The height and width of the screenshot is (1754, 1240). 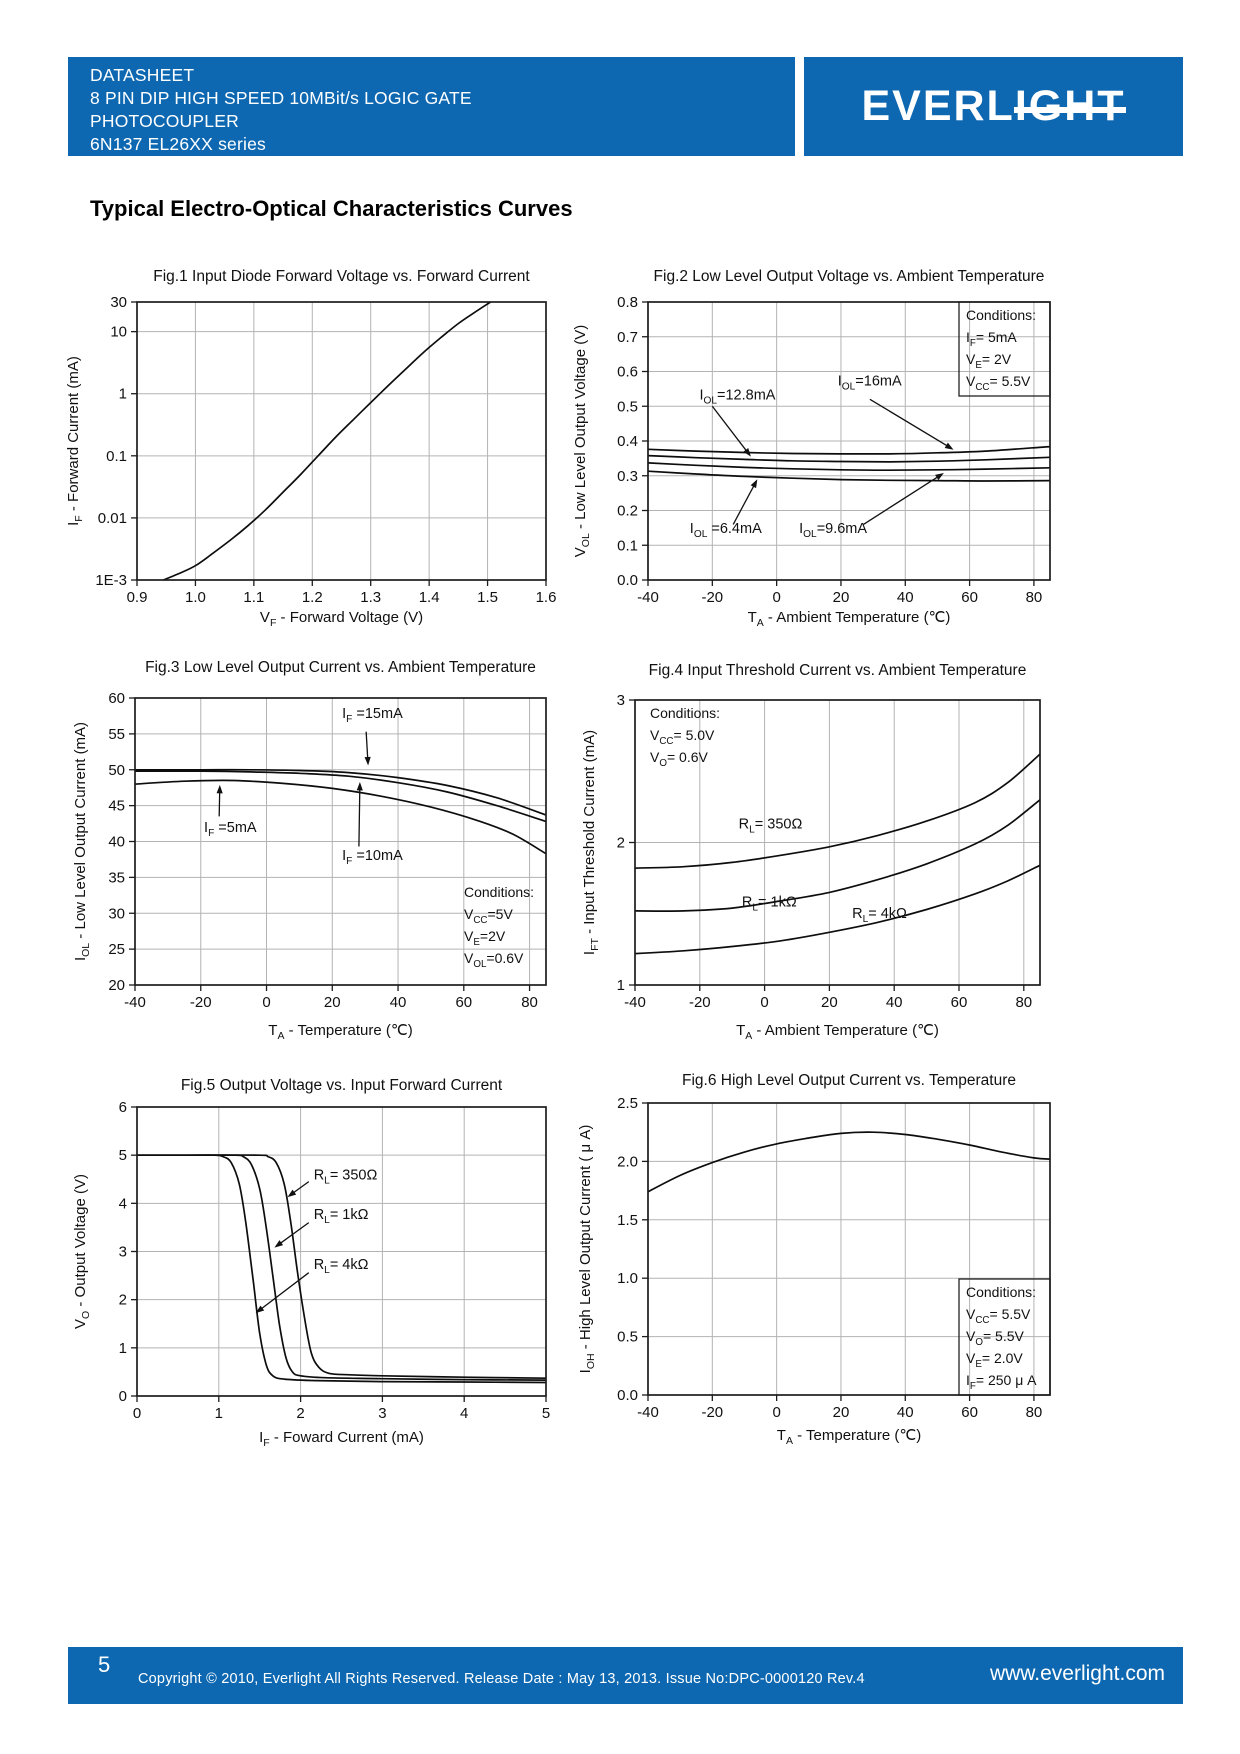 What do you see at coordinates (726, 530) in the screenshot?
I see `svg-text: IOL =6.4mA` at bounding box center [726, 530].